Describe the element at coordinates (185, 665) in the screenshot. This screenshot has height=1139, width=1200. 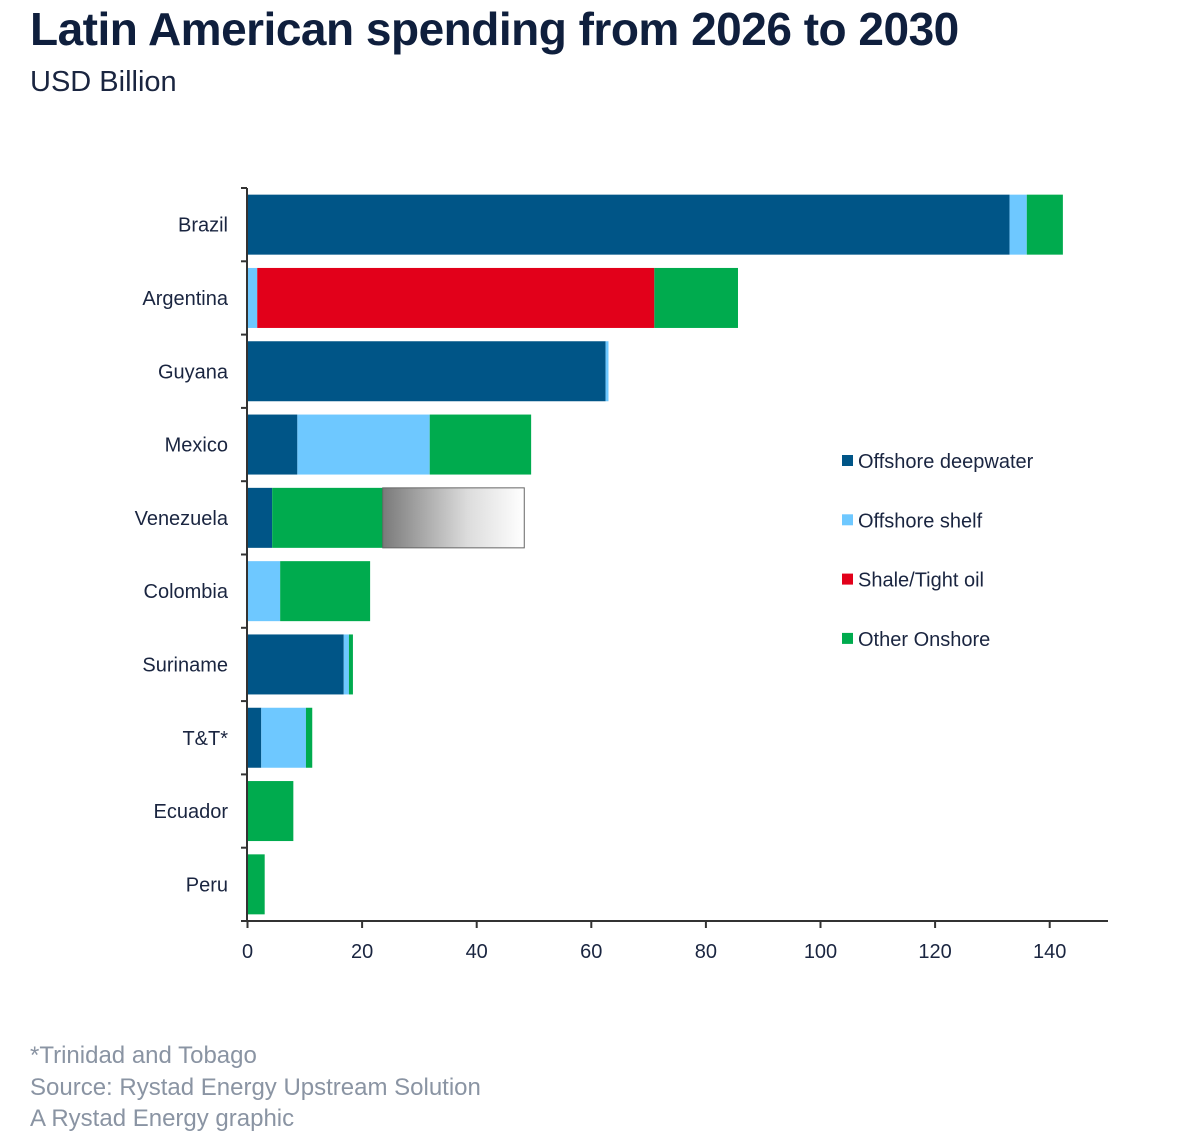
I see `category-label: Suriname` at that location.